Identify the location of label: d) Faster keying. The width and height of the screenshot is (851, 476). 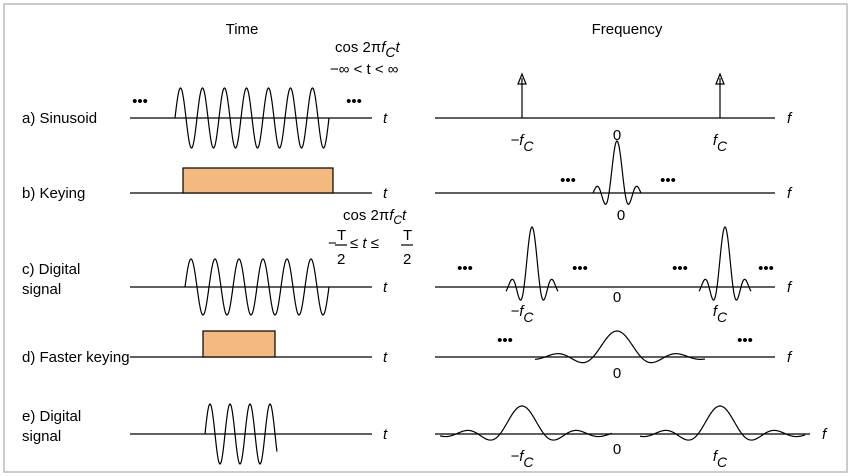
(76, 357).